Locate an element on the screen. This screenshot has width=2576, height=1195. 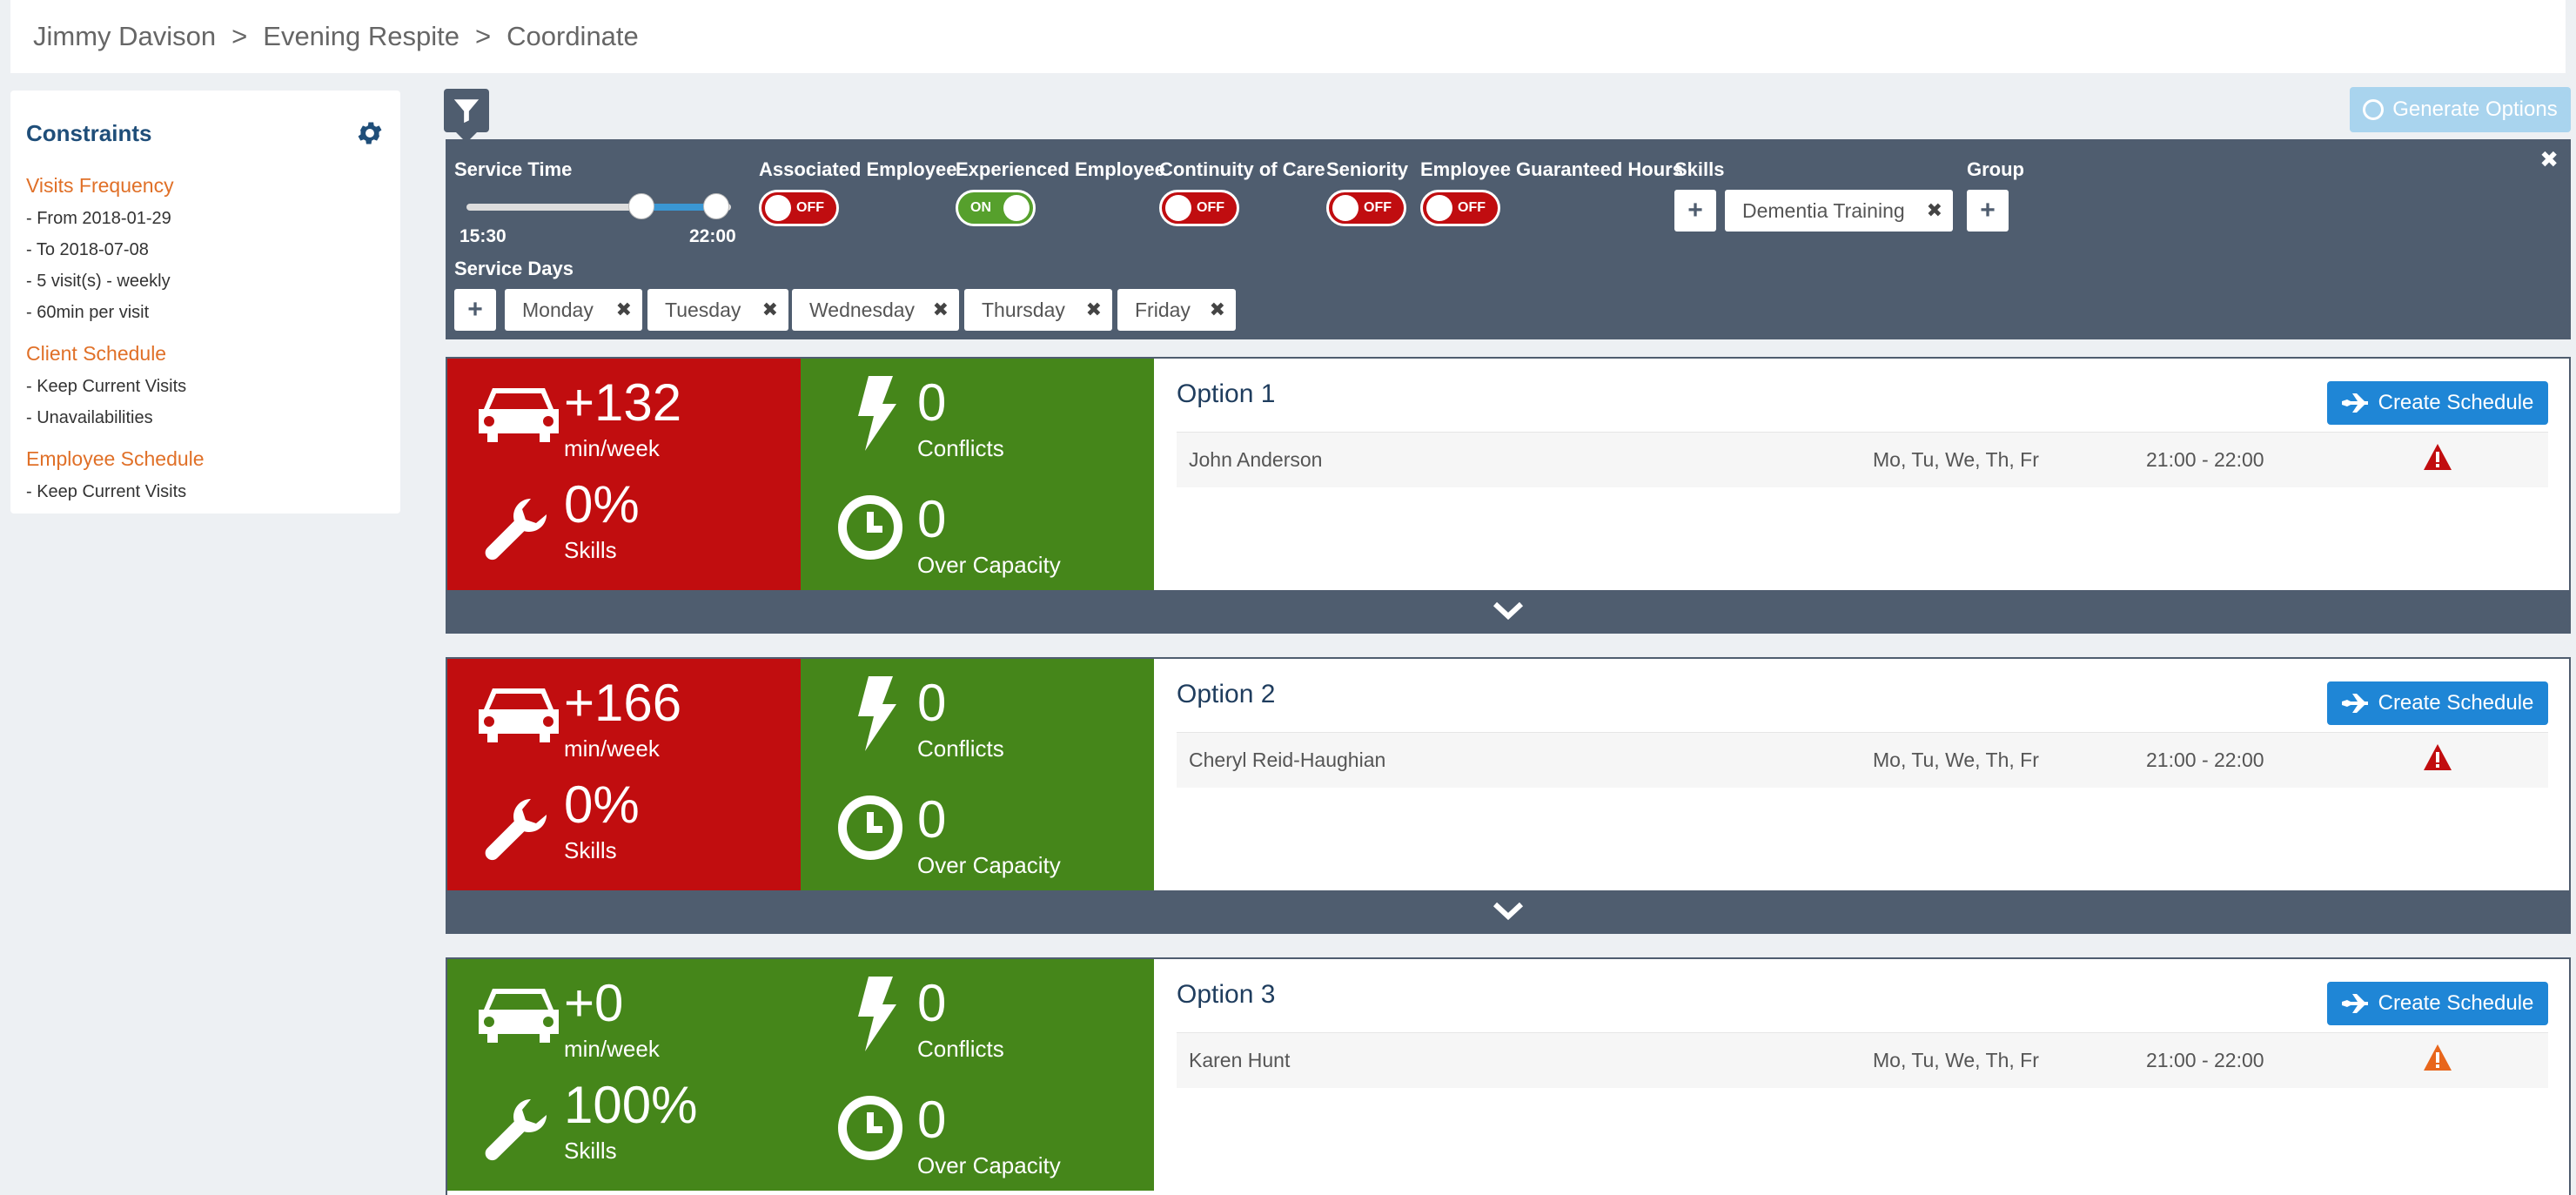
continuity-of-care-toggle: OFF is located at coordinates (1199, 208).